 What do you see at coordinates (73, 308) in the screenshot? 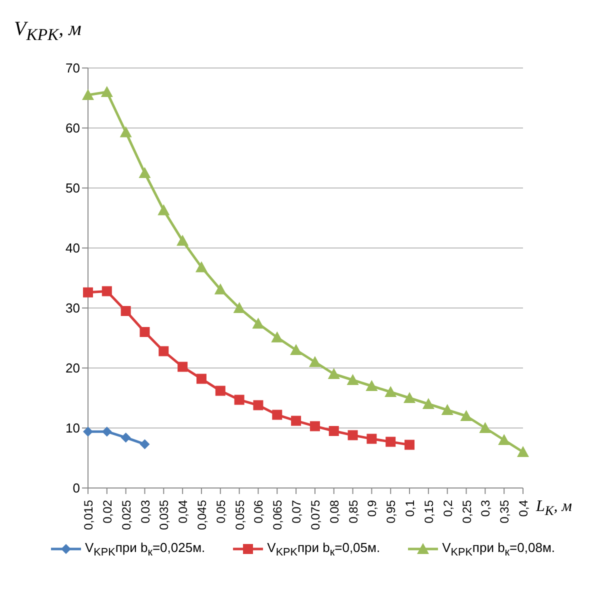
I see `y-tick-label: 30` at bounding box center [73, 308].